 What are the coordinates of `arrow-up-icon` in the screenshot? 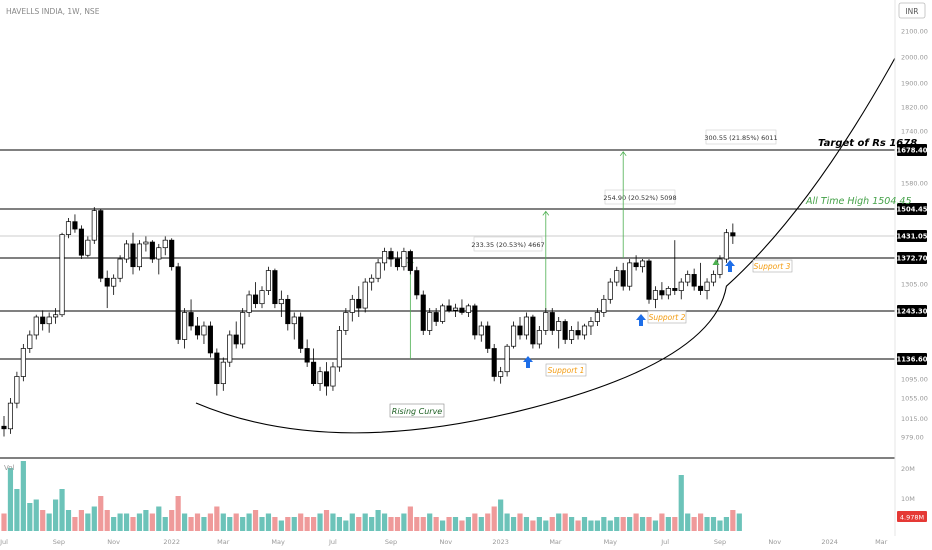 It's located at (641, 320).